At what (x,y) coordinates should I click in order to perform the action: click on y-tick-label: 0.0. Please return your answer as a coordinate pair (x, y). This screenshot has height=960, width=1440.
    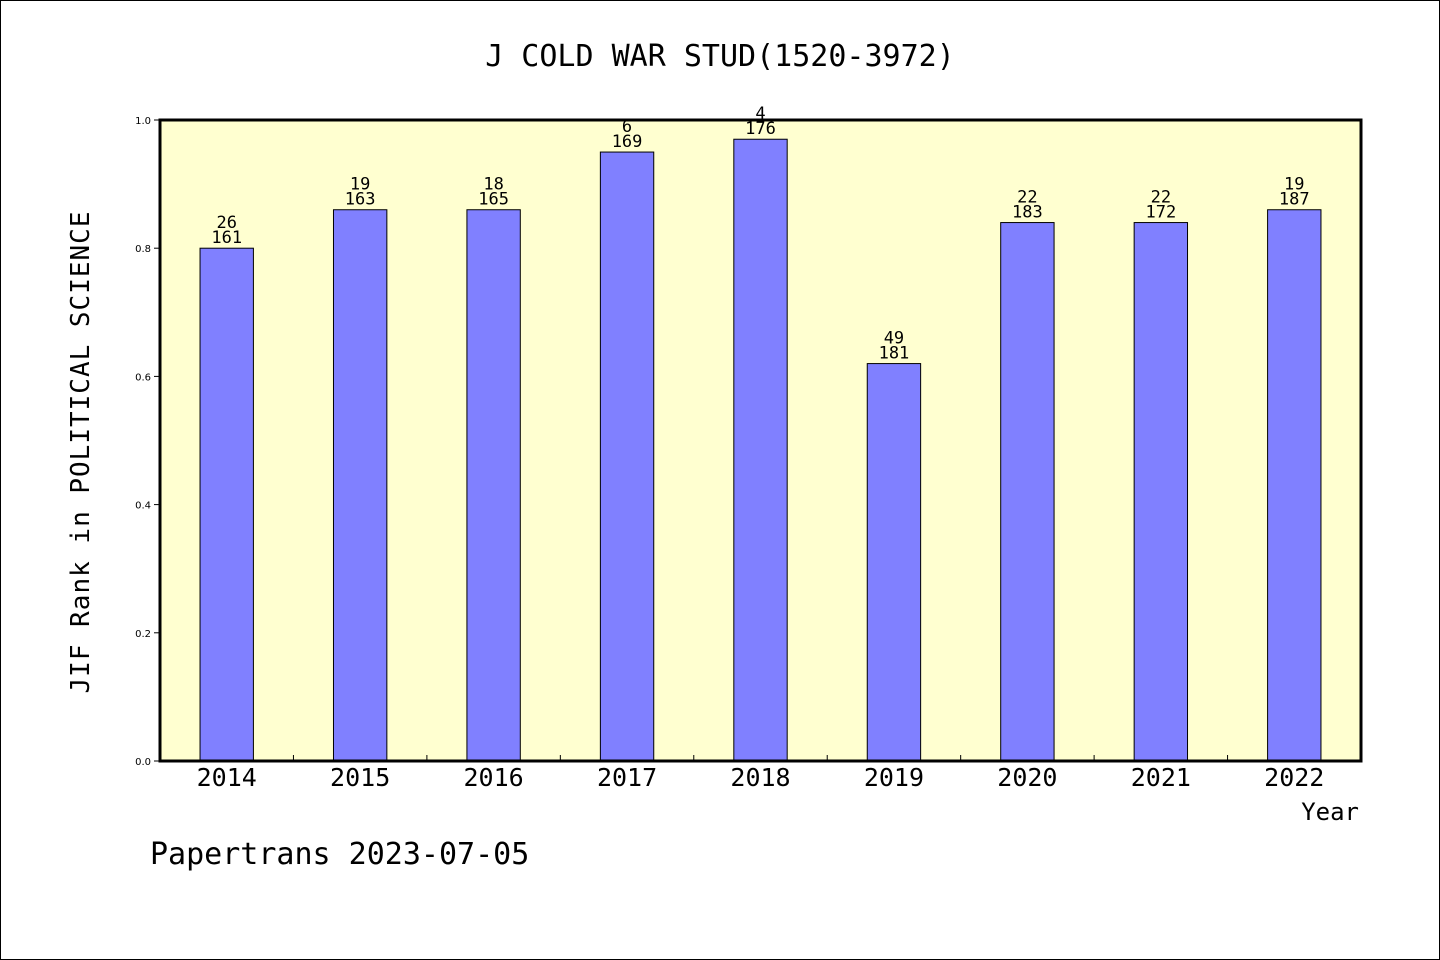
    Looking at the image, I should click on (143, 762).